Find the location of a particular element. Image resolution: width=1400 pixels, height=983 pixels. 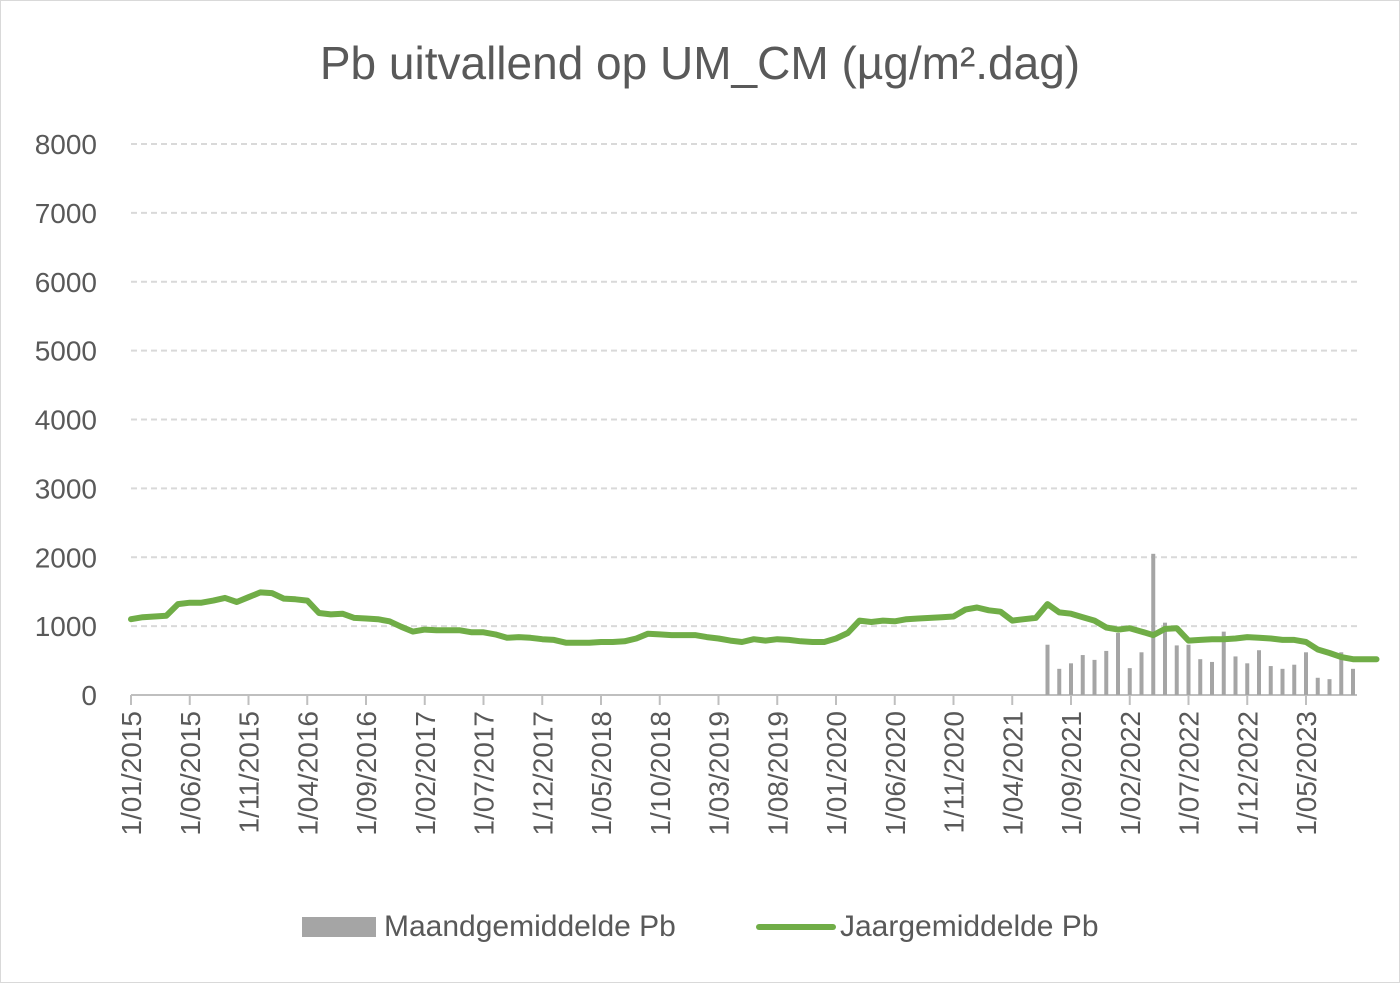

legend-item-monthly: Maandgemiddelde Pb is located at coordinates (489, 927).